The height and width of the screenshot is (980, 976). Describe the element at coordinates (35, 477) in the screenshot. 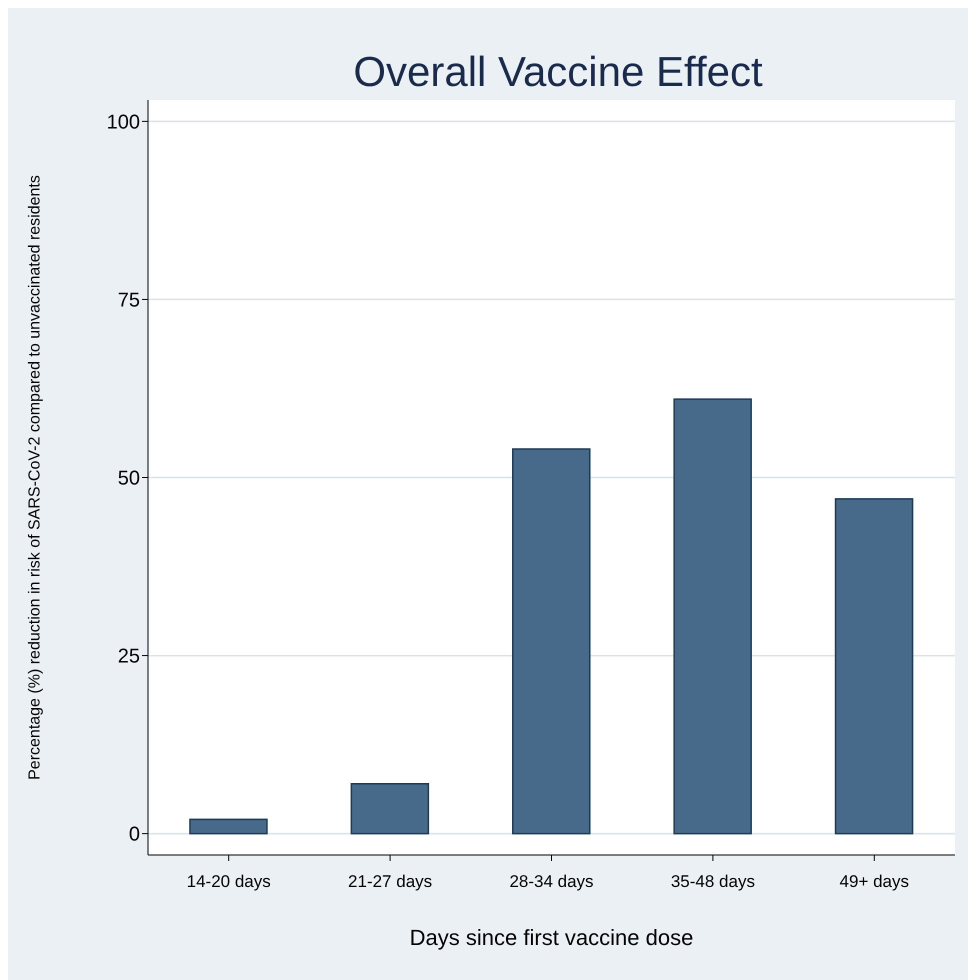

I see `y-axis-title: Percentage (%) reduction in risk of SARS-CoV-2 compared to unvaccinated residents` at that location.